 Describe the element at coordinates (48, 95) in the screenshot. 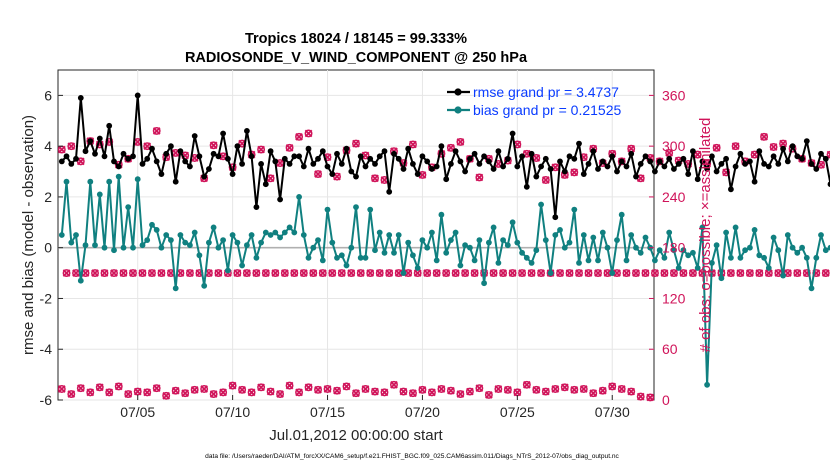

I see `y-left-tick-label-0: 6` at that location.